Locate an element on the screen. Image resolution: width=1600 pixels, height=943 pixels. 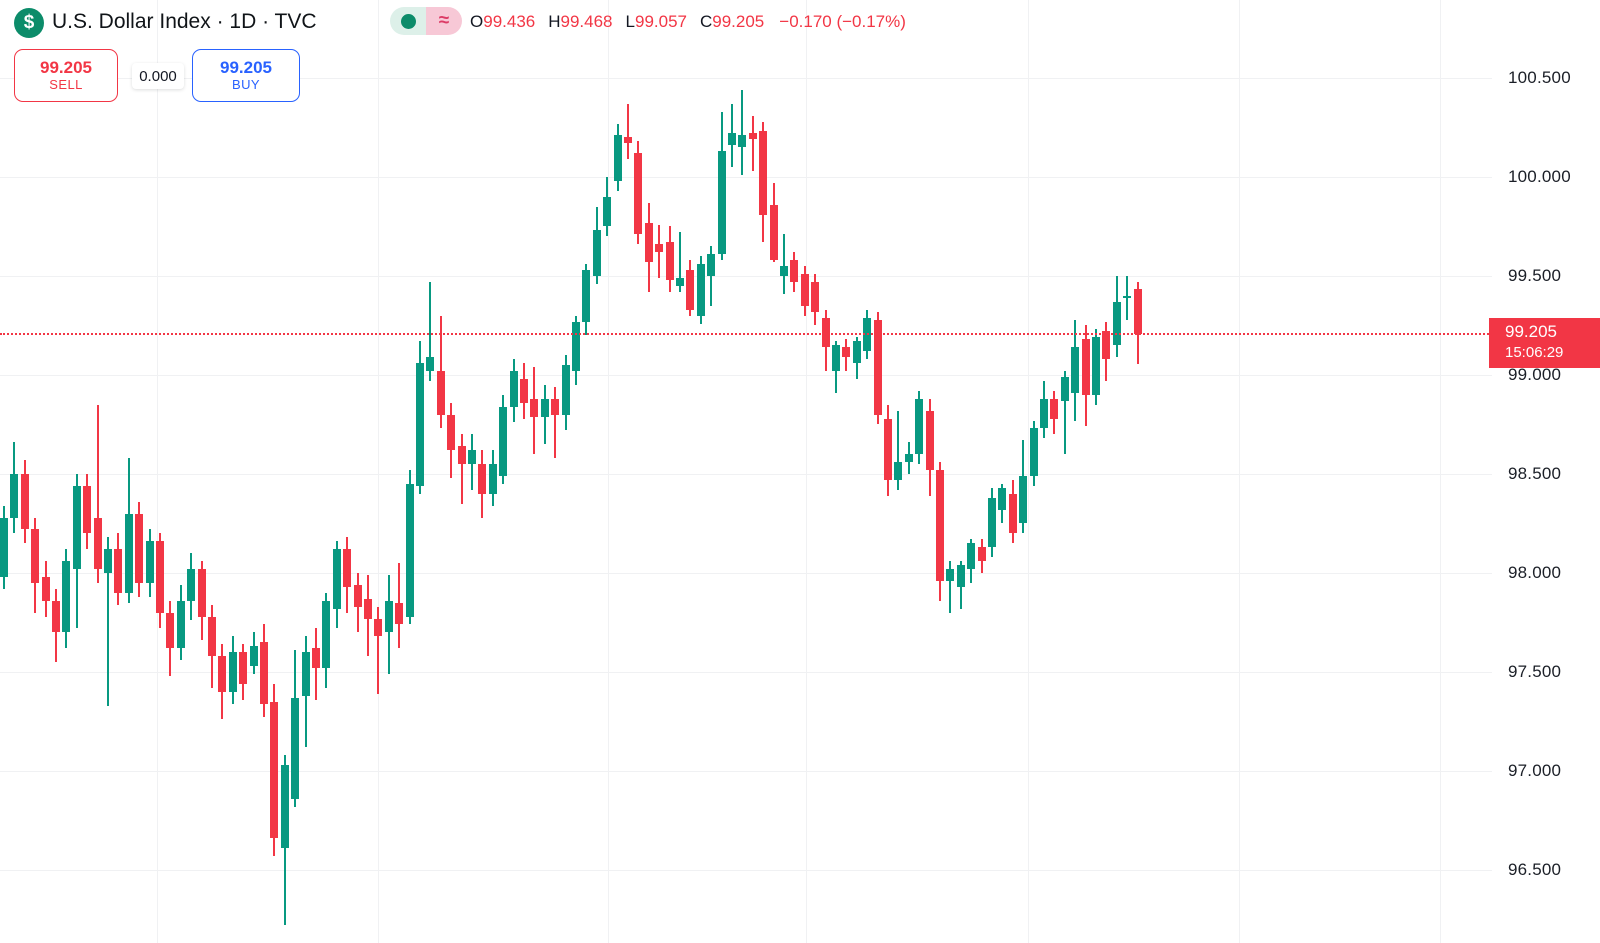
buy-button: 99.205 BUY is located at coordinates (246, 75).